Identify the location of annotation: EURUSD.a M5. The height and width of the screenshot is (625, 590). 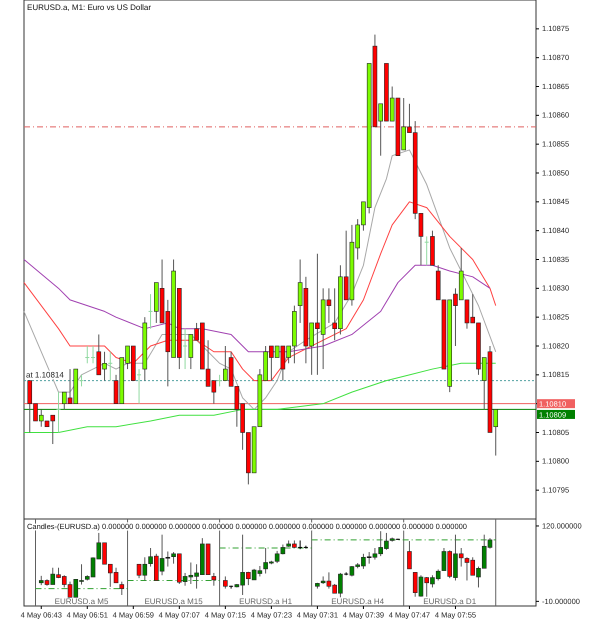
(81, 601).